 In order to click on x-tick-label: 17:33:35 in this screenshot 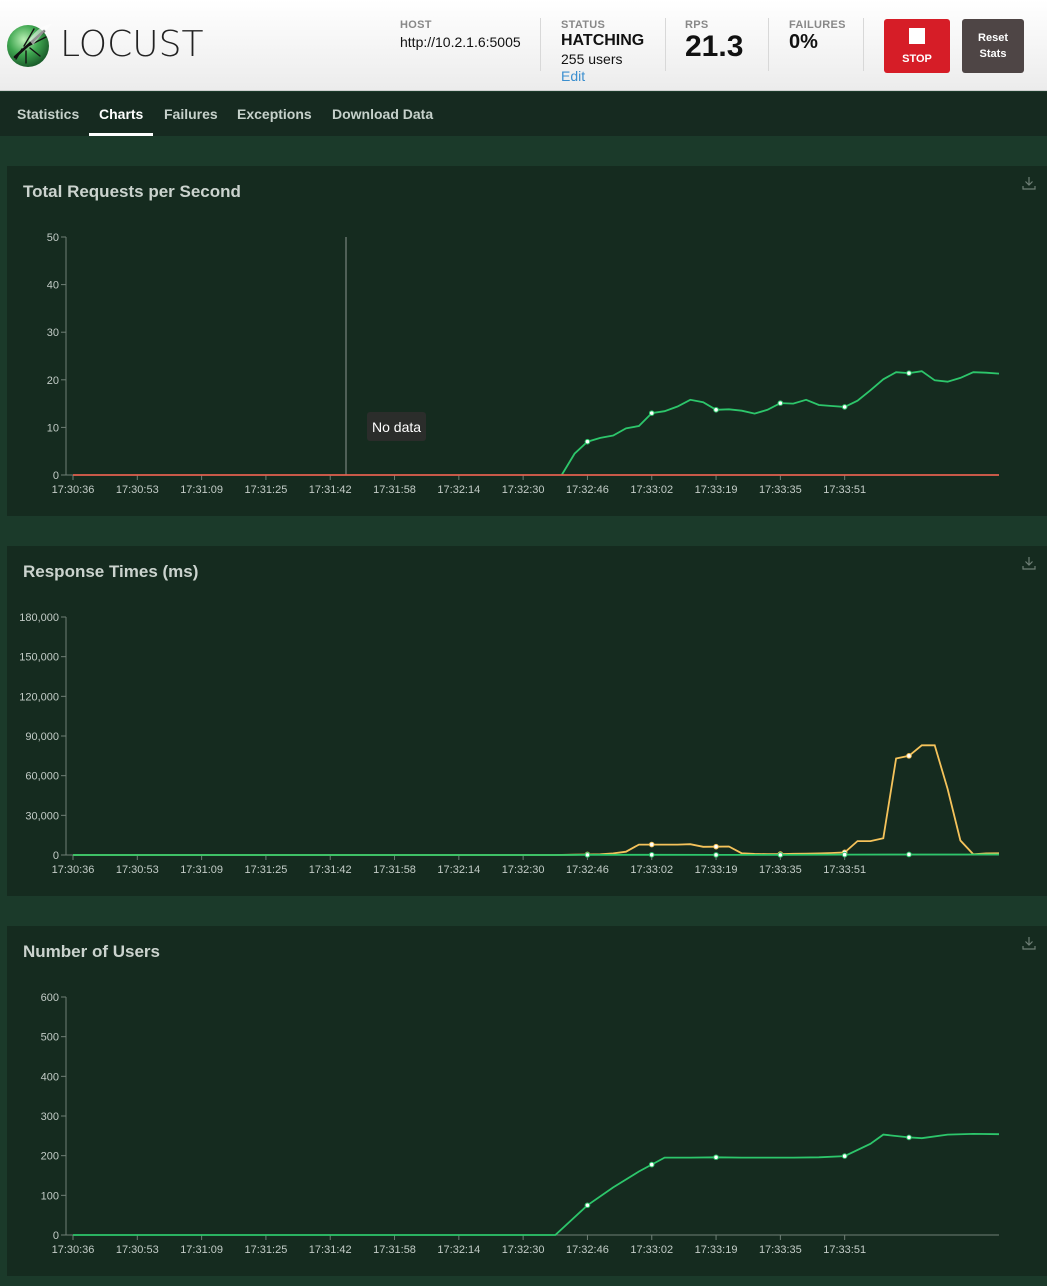, I will do `click(780, 870)`.